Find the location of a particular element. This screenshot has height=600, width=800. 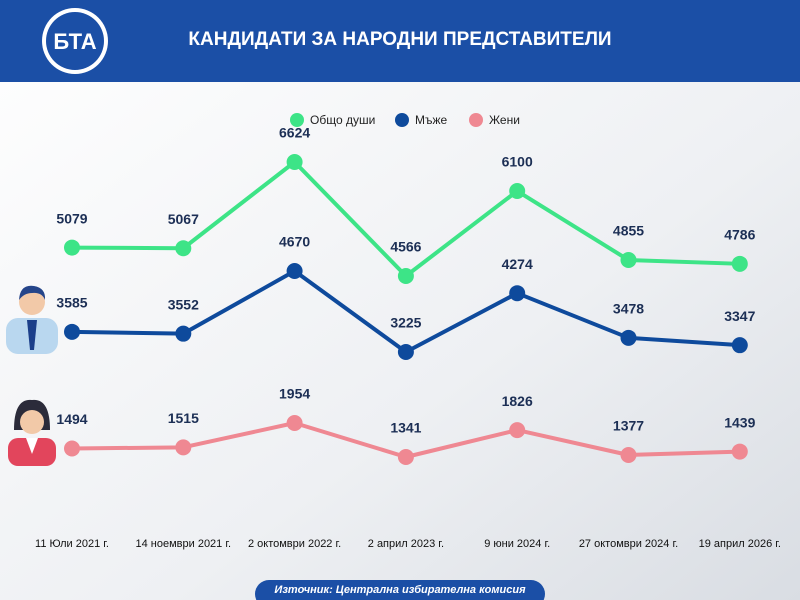

data-label: 1377 is located at coordinates (628, 426).